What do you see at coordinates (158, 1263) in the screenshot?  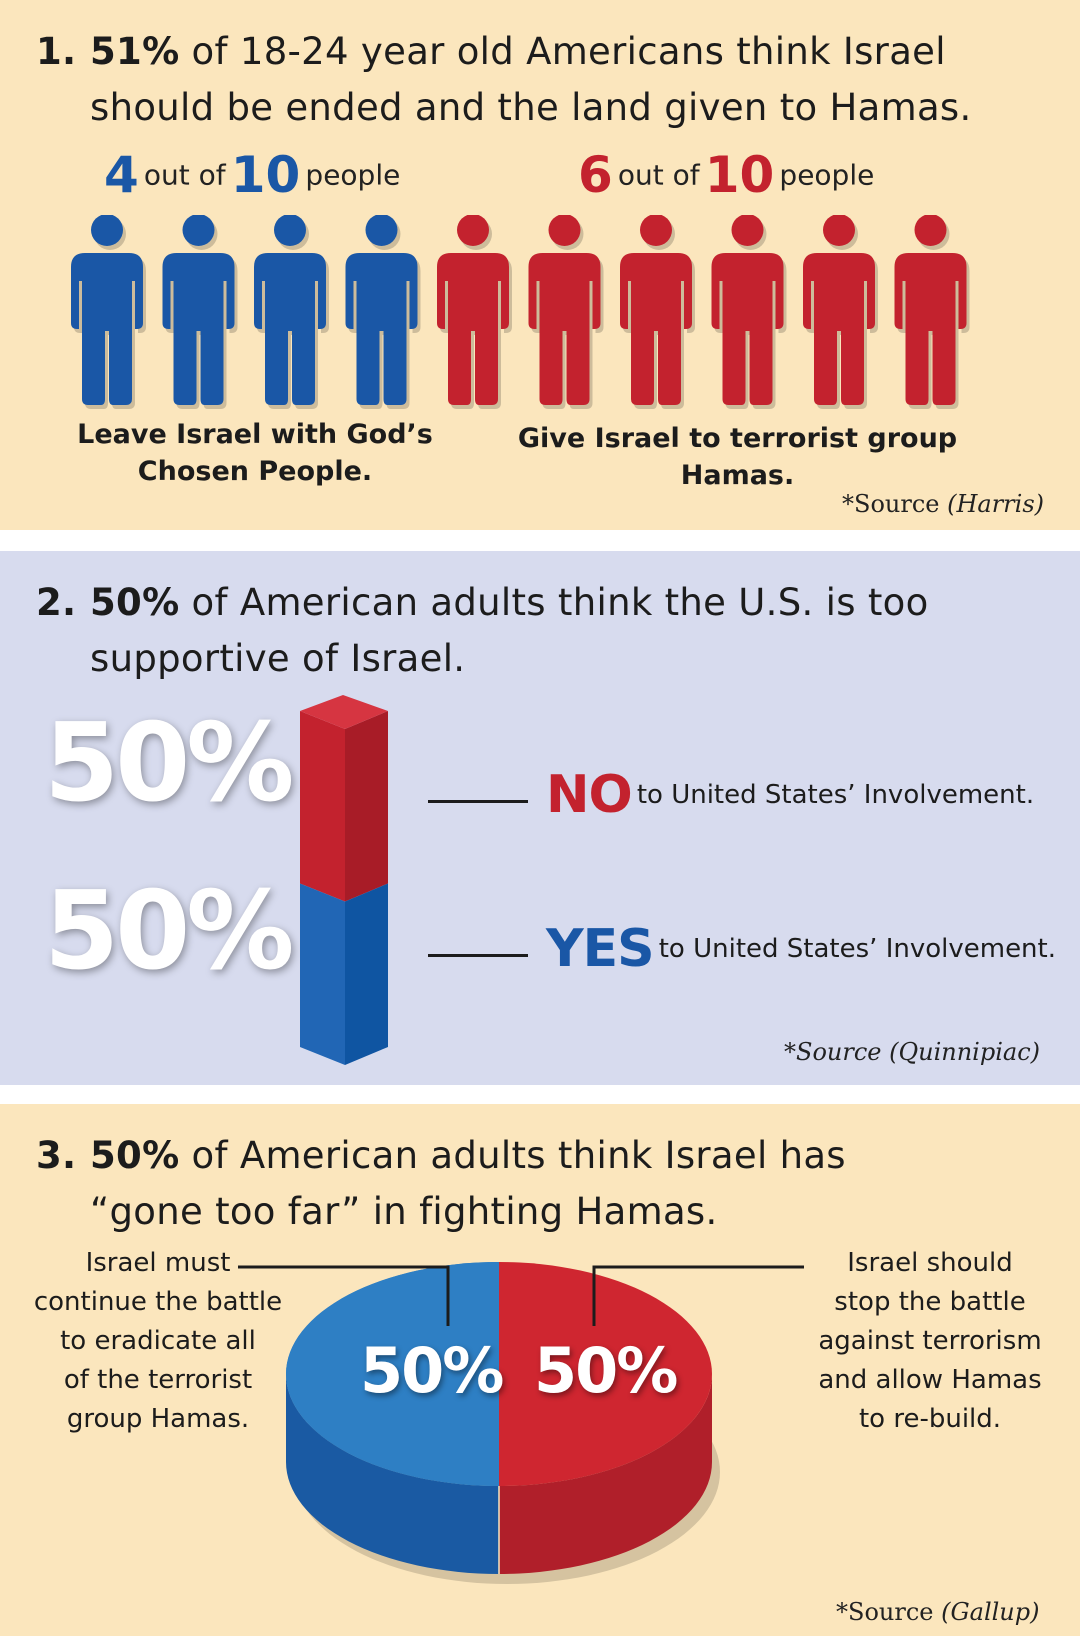 I see `left-label-line-1: Israel must` at bounding box center [158, 1263].